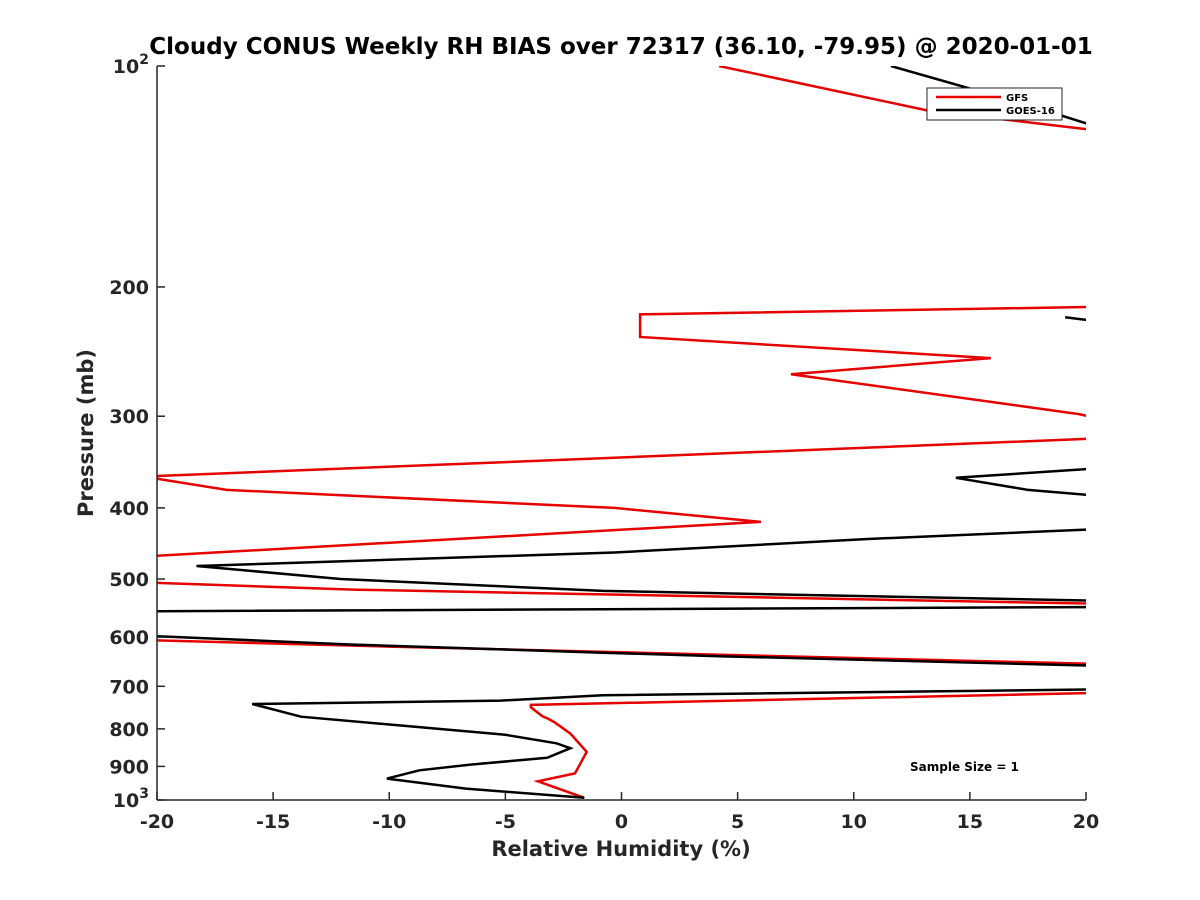 The image size is (1200, 900). What do you see at coordinates (505, 822) in the screenshot?
I see `x-tick-label: -5` at bounding box center [505, 822].